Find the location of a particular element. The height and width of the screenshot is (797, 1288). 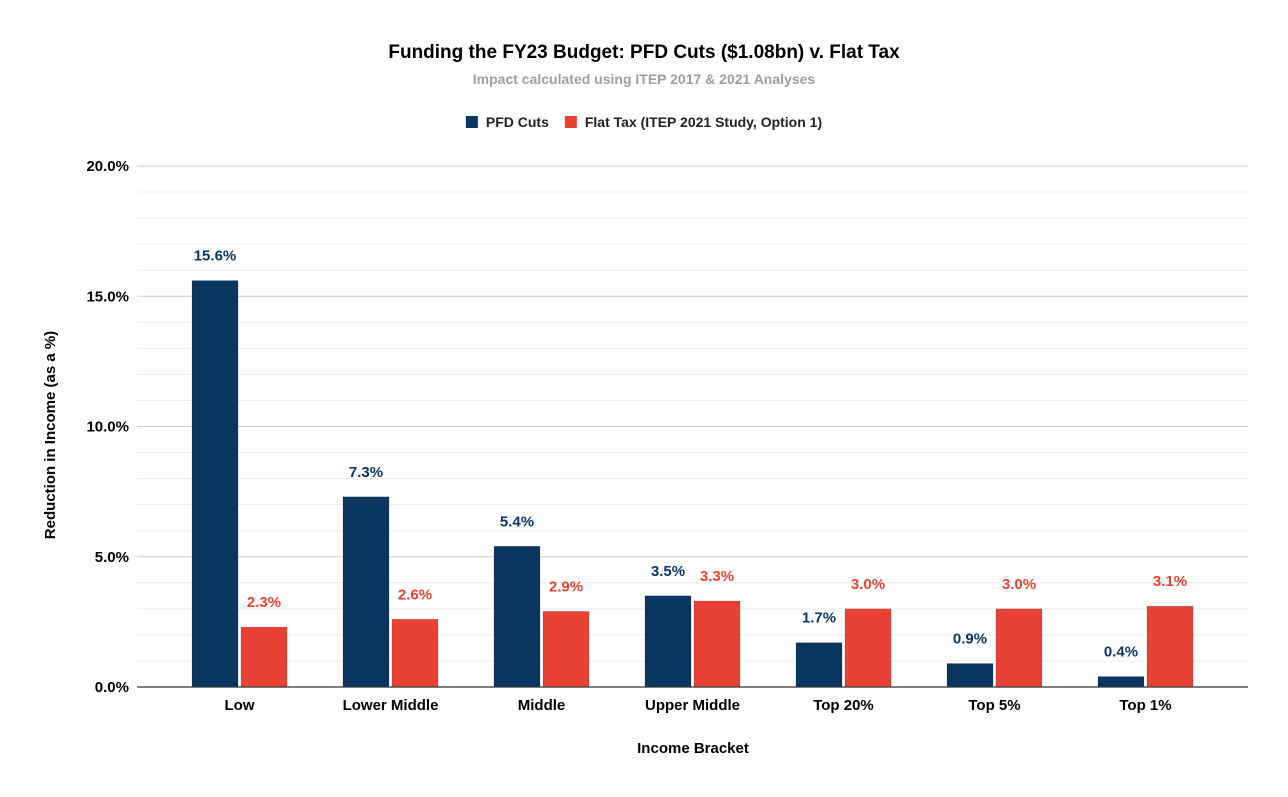

legend-label: PFD Cuts is located at coordinates (517, 122).